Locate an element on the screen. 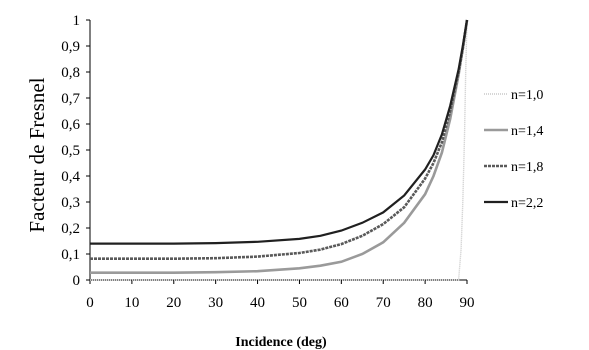 Image resolution: width=589 pixels, height=350 pixels. x-tick-label: 10 is located at coordinates (131, 303).